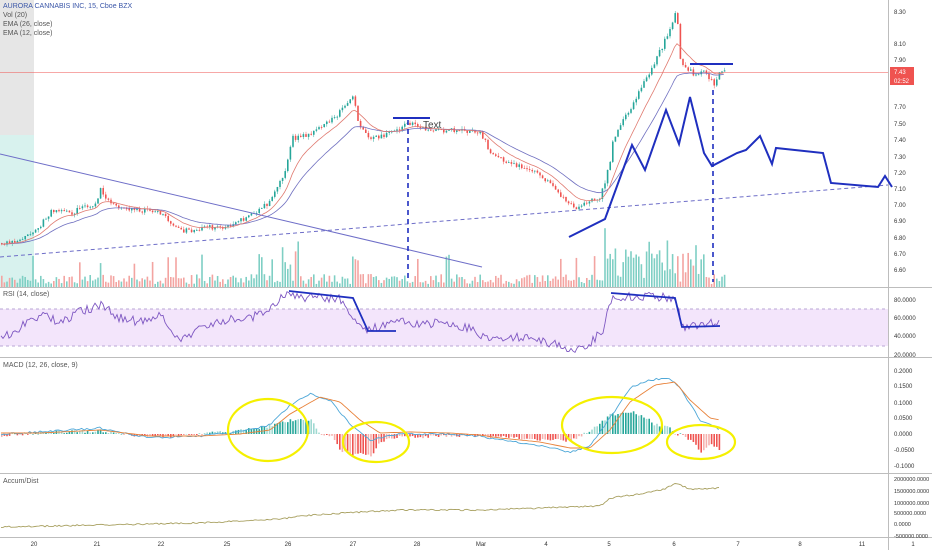  Describe the element at coordinates (473, 545) in the screenshot. I see `time-axis: 20 21 22 25 26 27 28 Mar 4 5 6 7 8 11 1` at that location.